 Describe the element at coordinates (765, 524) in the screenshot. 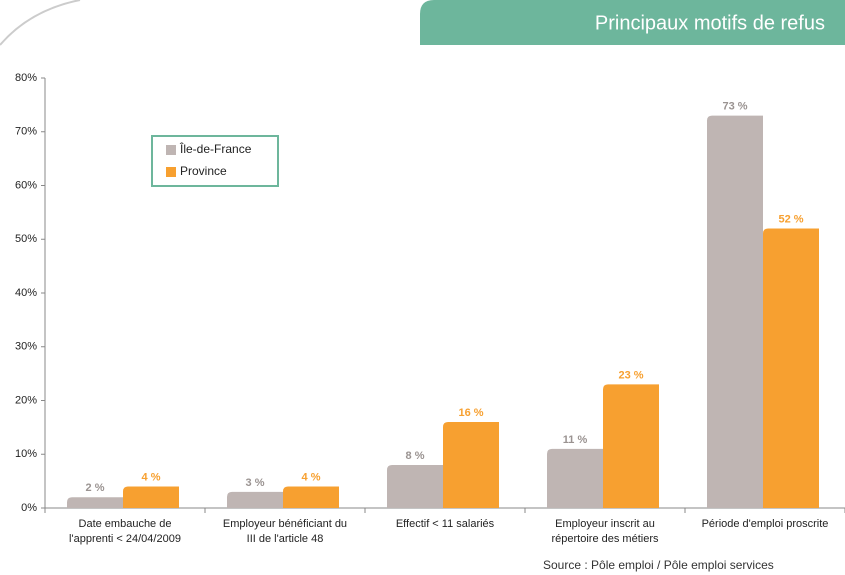

I see `x-tick-label: Période d'emploi proscrite` at that location.